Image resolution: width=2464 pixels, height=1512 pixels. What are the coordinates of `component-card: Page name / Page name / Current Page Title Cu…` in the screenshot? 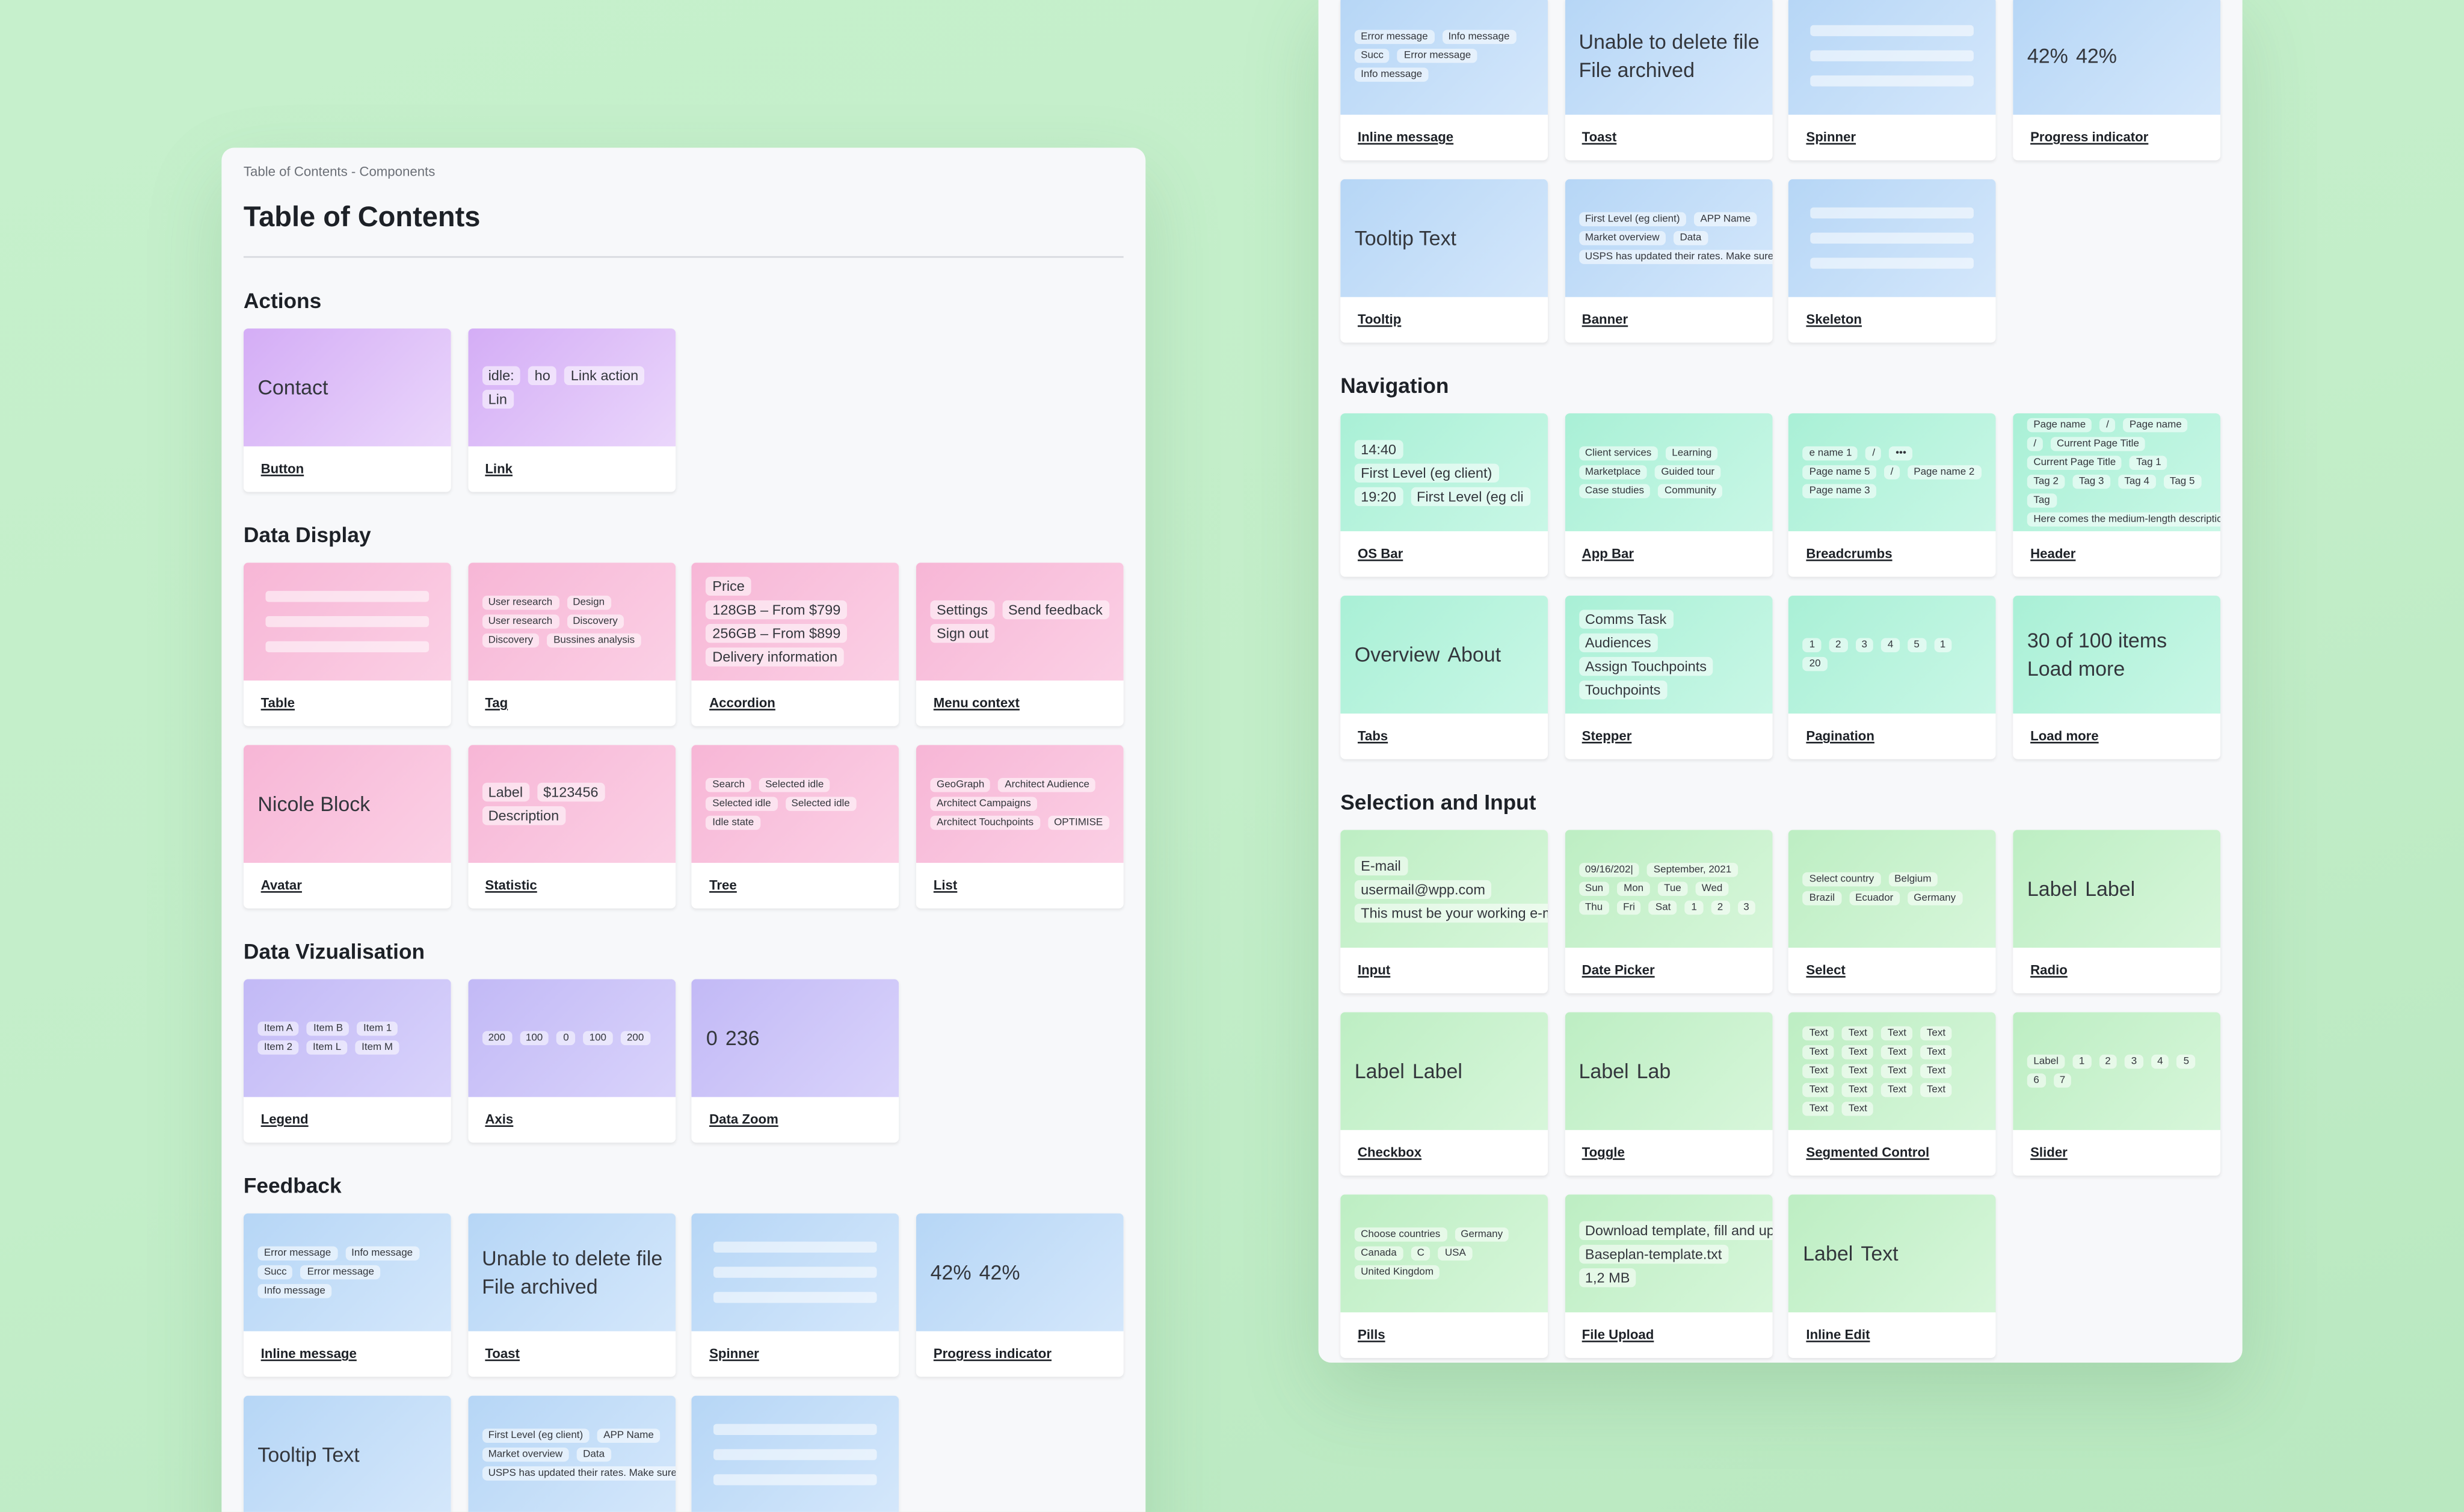 It's located at (2117, 495).